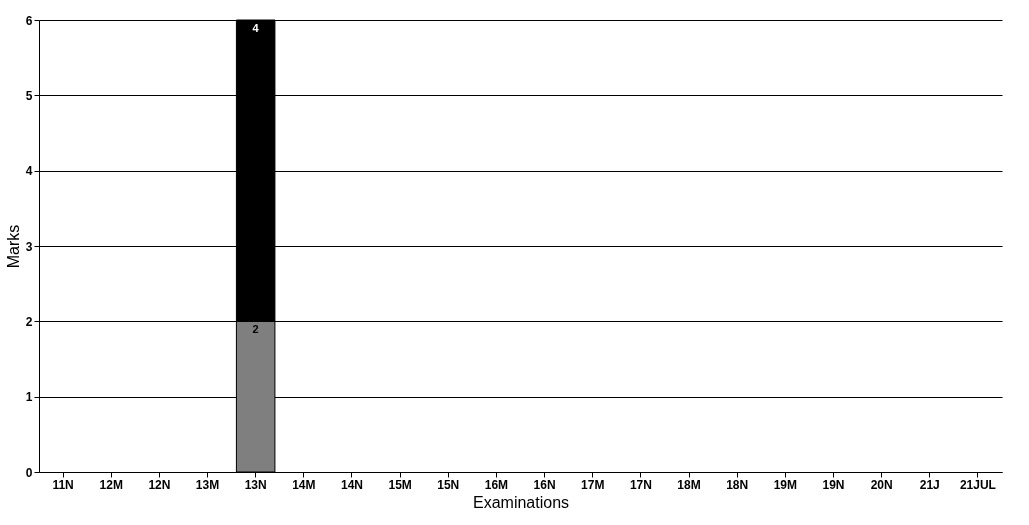 This screenshot has width=1029, height=525. What do you see at coordinates (785, 484) in the screenshot?
I see `x-tick-label: 19M` at bounding box center [785, 484].